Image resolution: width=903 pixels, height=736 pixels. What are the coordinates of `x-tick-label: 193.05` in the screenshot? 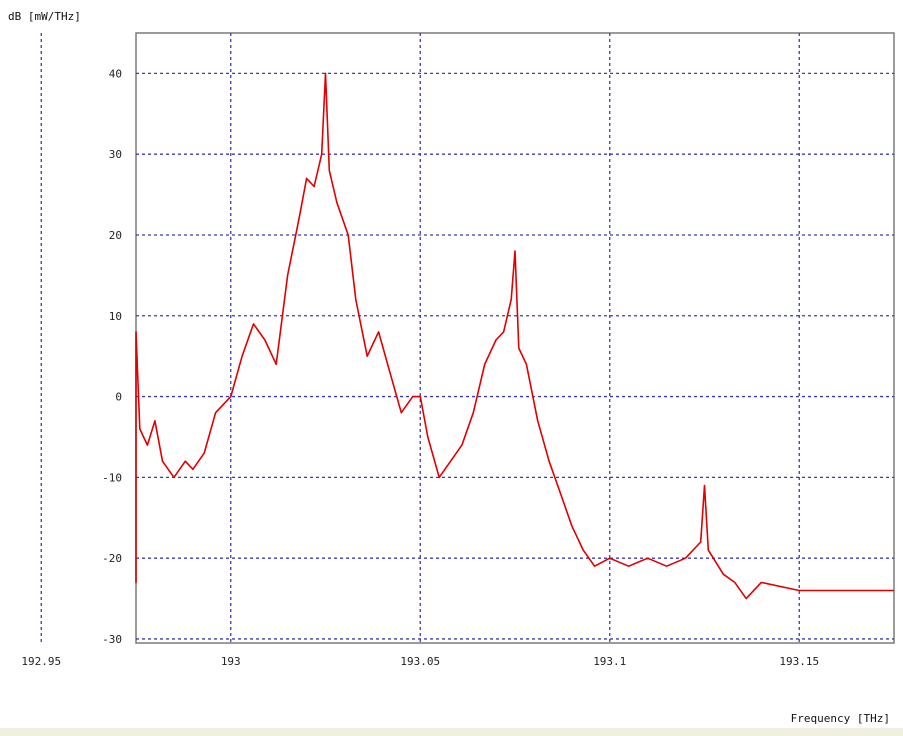 It's located at (420, 661).